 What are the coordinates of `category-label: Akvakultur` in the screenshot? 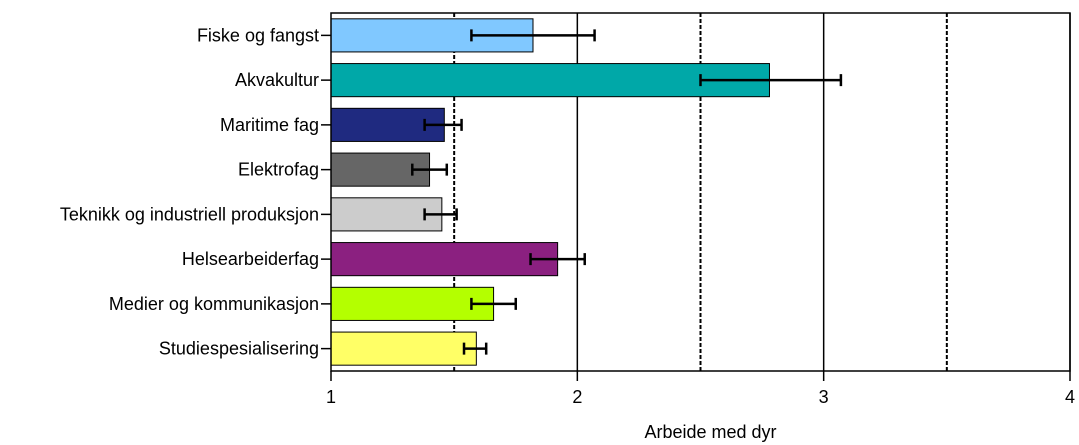 It's located at (277, 80).